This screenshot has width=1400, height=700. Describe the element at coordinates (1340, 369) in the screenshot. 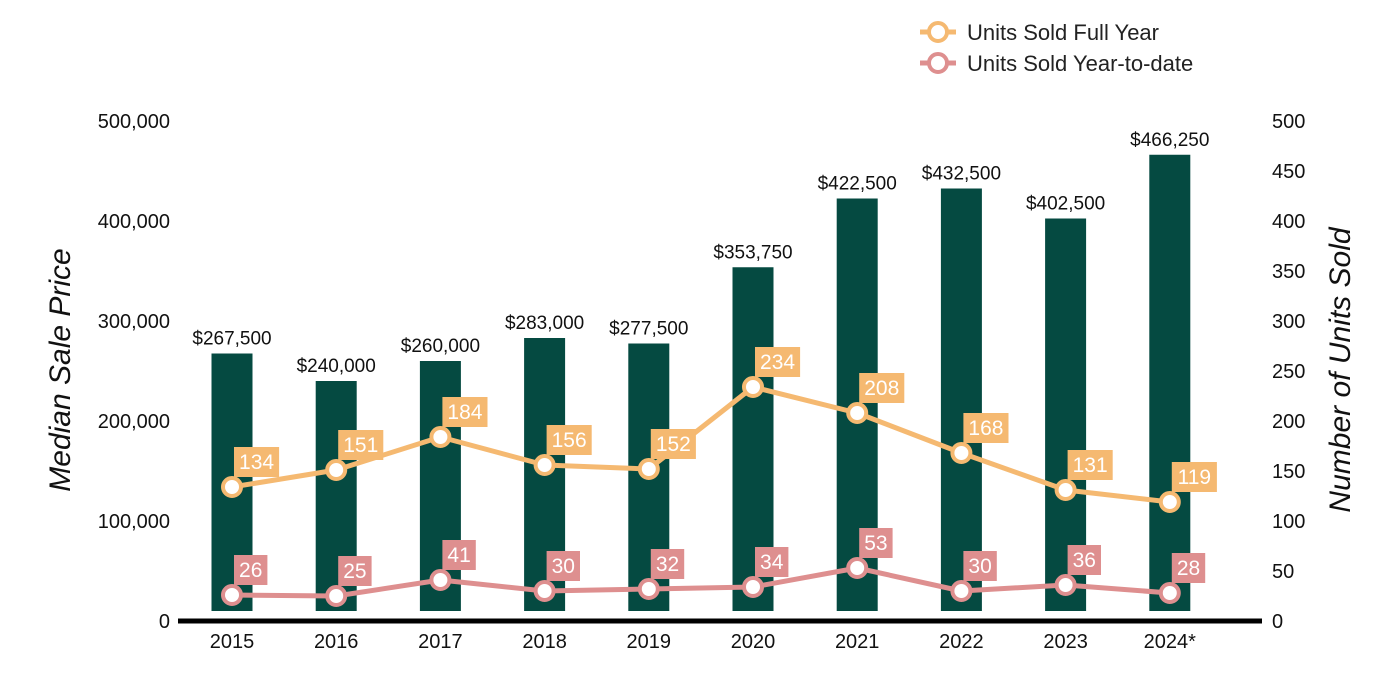

I see `right-axis-title: Number of Units Sold` at that location.